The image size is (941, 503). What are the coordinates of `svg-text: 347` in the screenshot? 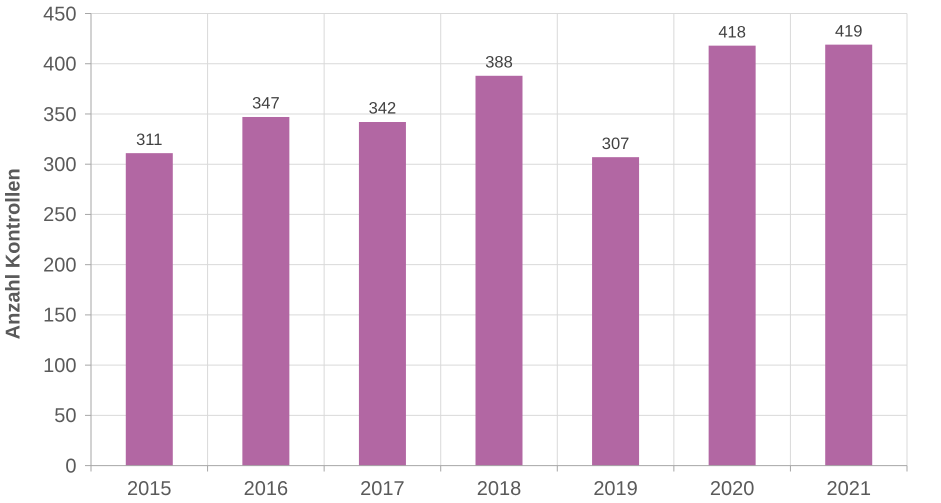 It's located at (266, 104).